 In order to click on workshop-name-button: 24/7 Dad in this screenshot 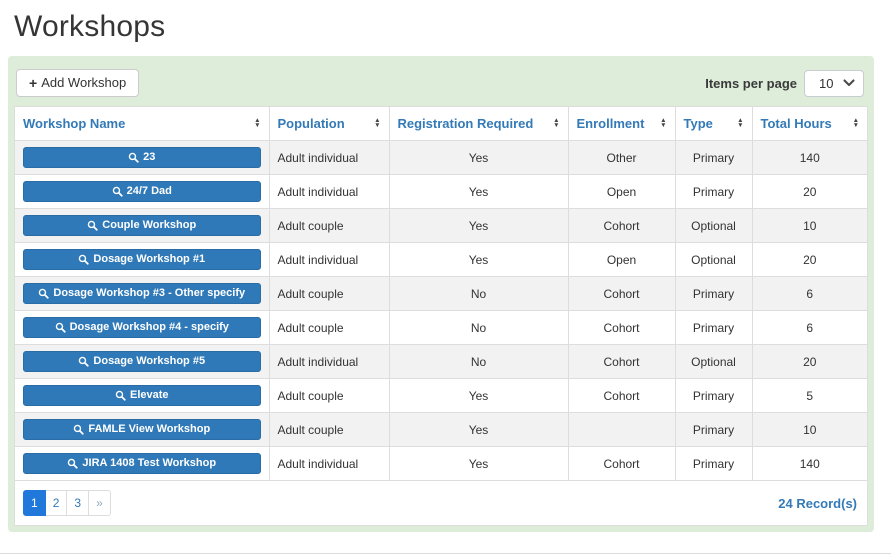, I will do `click(142, 191)`.